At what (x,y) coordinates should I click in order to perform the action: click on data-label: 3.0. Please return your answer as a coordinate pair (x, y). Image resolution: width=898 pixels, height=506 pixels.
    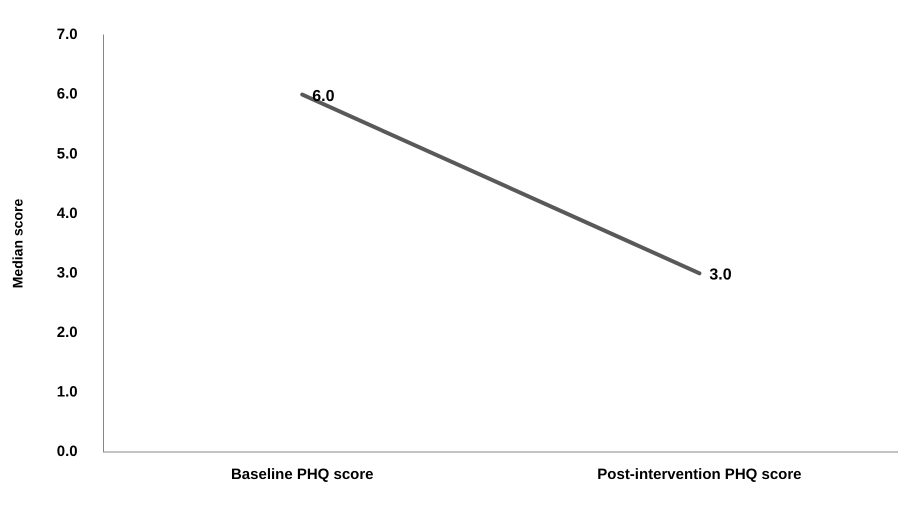
    Looking at the image, I should click on (720, 275).